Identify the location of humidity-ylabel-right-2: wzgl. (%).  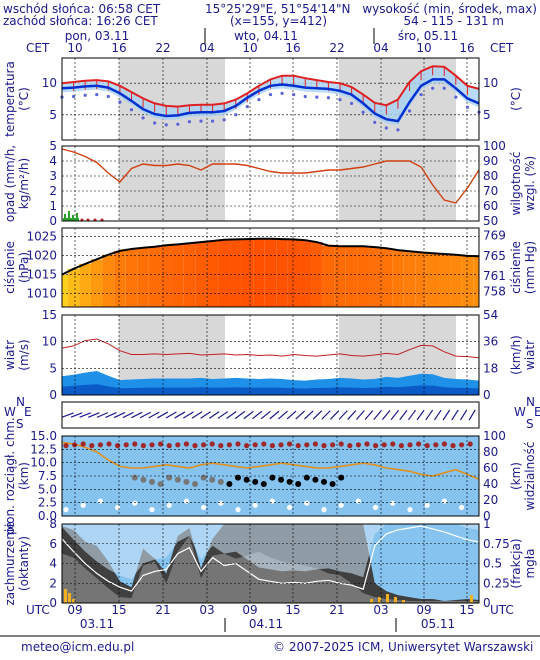
(530, 183).